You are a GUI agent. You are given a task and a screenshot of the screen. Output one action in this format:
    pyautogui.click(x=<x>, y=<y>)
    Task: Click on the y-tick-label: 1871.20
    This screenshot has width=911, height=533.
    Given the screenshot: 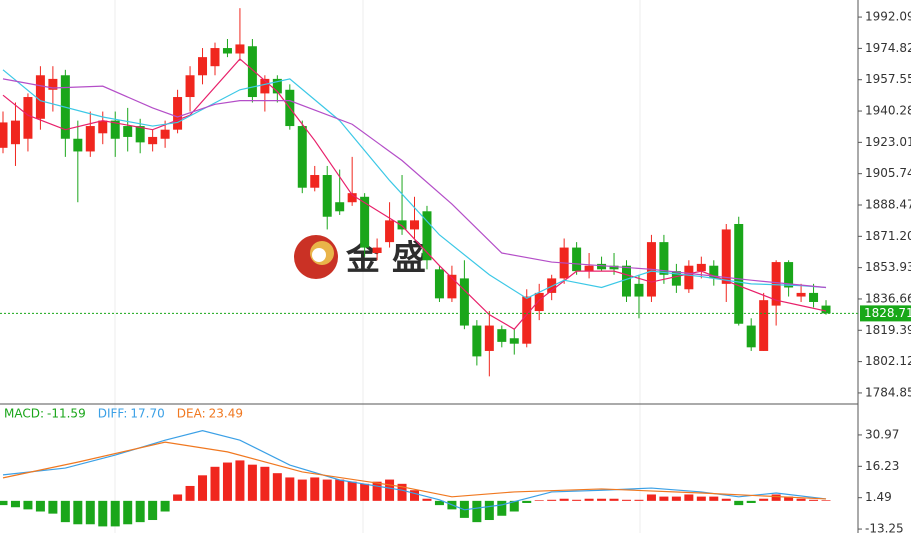 What is the action you would take?
    pyautogui.click(x=888, y=236)
    